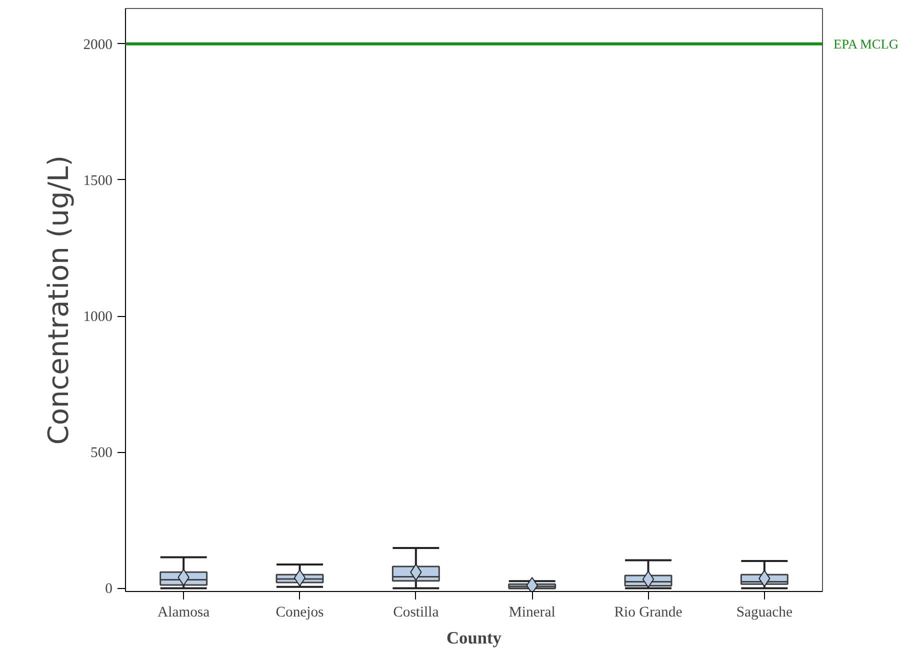 The width and height of the screenshot is (922, 650). What do you see at coordinates (101, 453) in the screenshot?
I see `y-tick-label: 500` at bounding box center [101, 453].